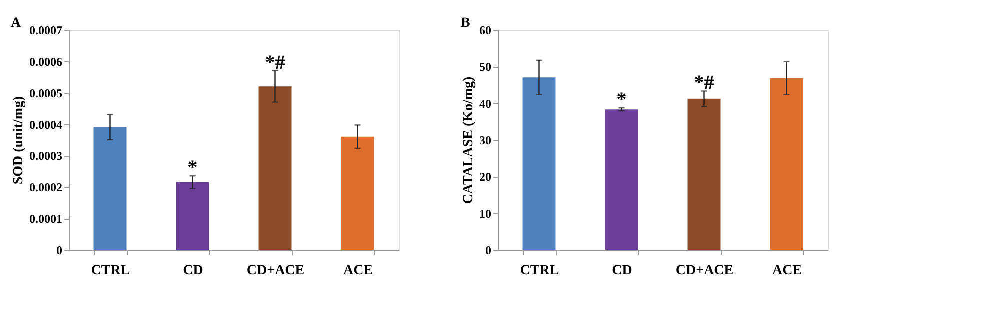  Describe the element at coordinates (486, 213) in the screenshot. I see `y-tick-label: 10` at that location.